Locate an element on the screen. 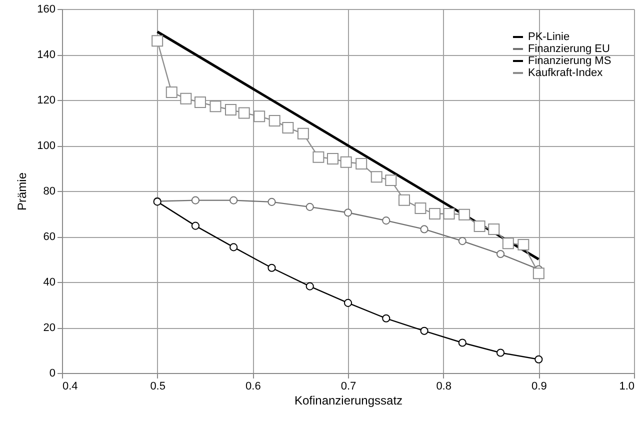  y-tick-label: 80 is located at coordinates (49, 192).